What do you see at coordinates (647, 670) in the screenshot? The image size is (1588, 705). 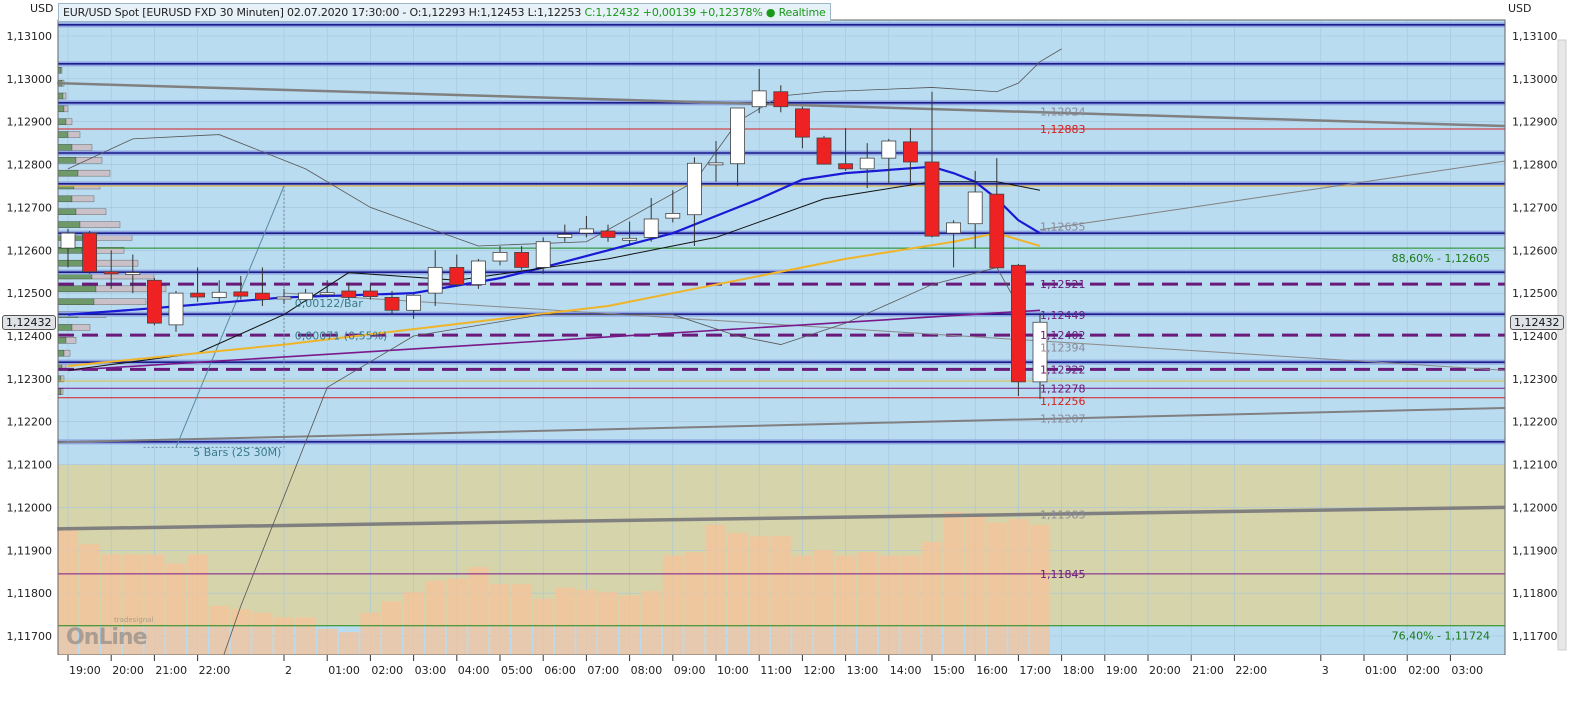 I see `time-tick-label: 08:00` at bounding box center [647, 670].